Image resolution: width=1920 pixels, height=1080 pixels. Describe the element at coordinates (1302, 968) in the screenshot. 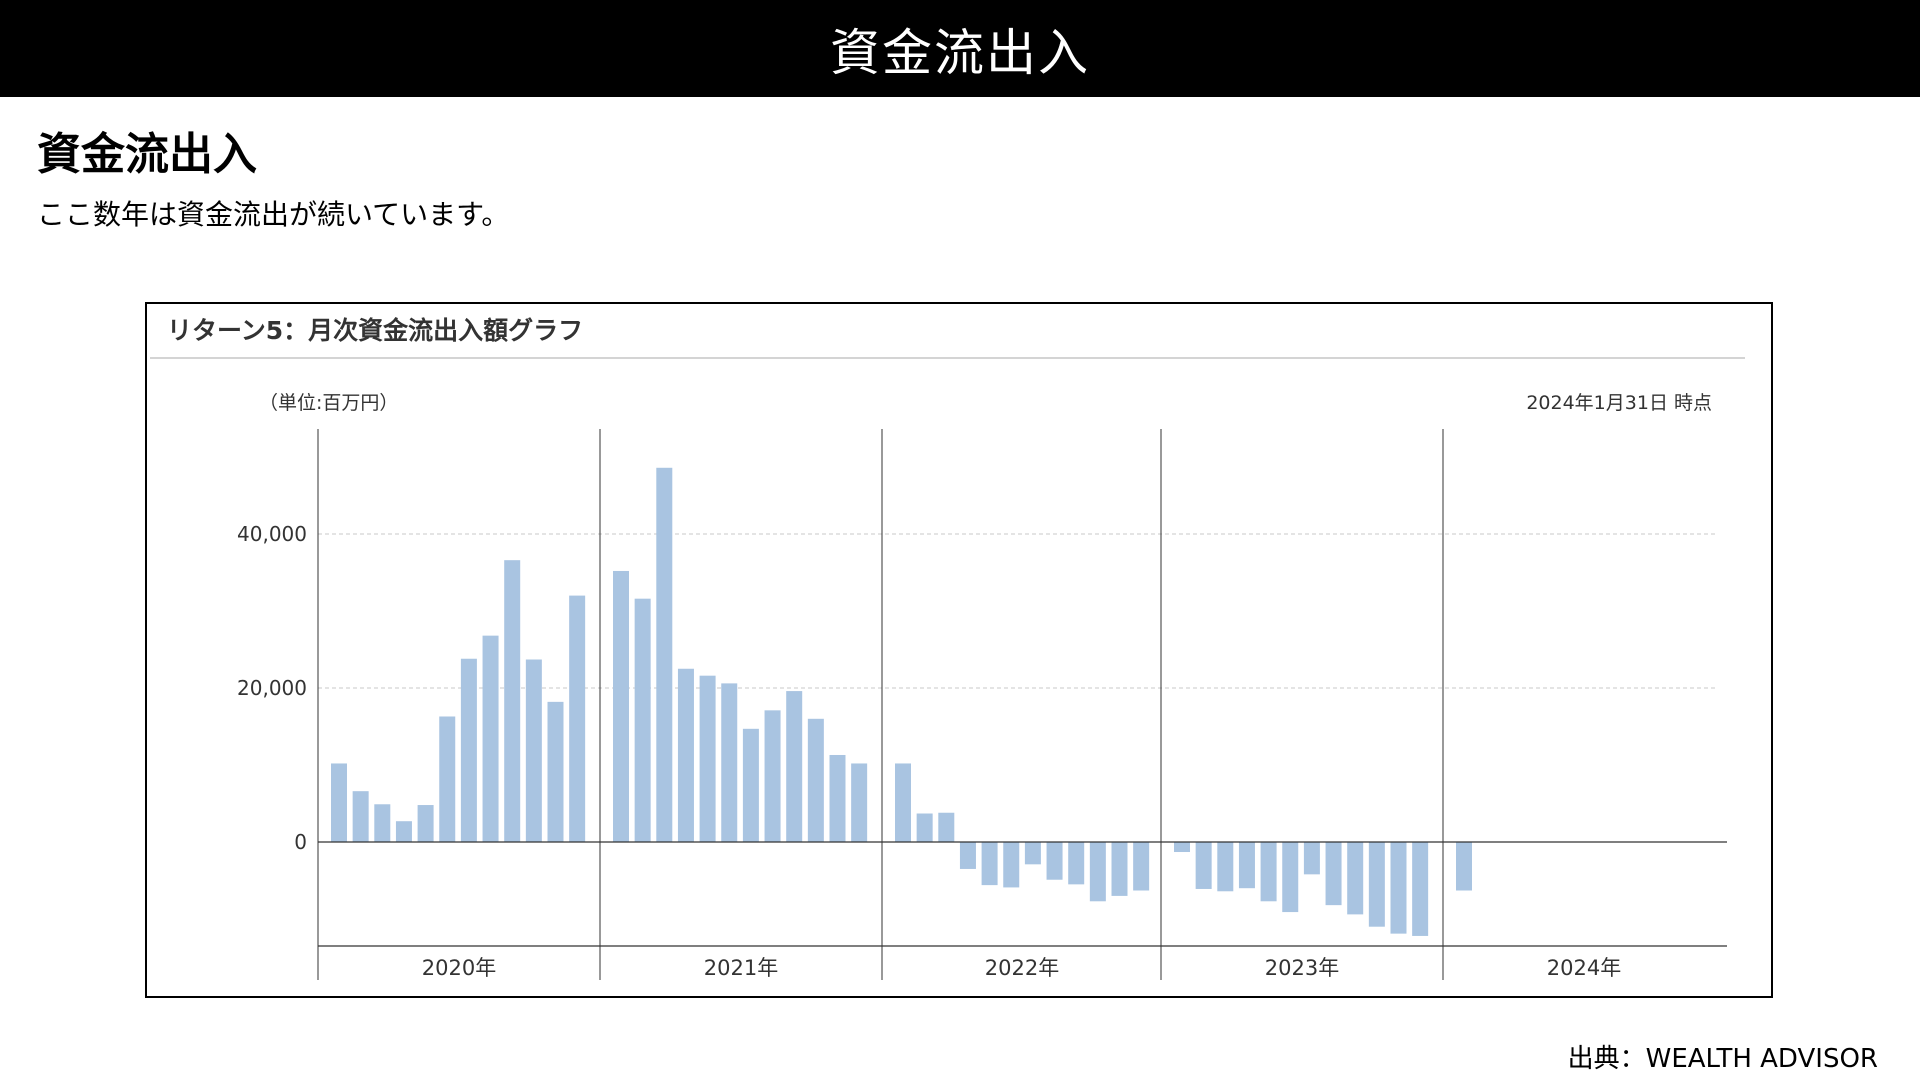

I see `x-tick-label: 2023年` at that location.